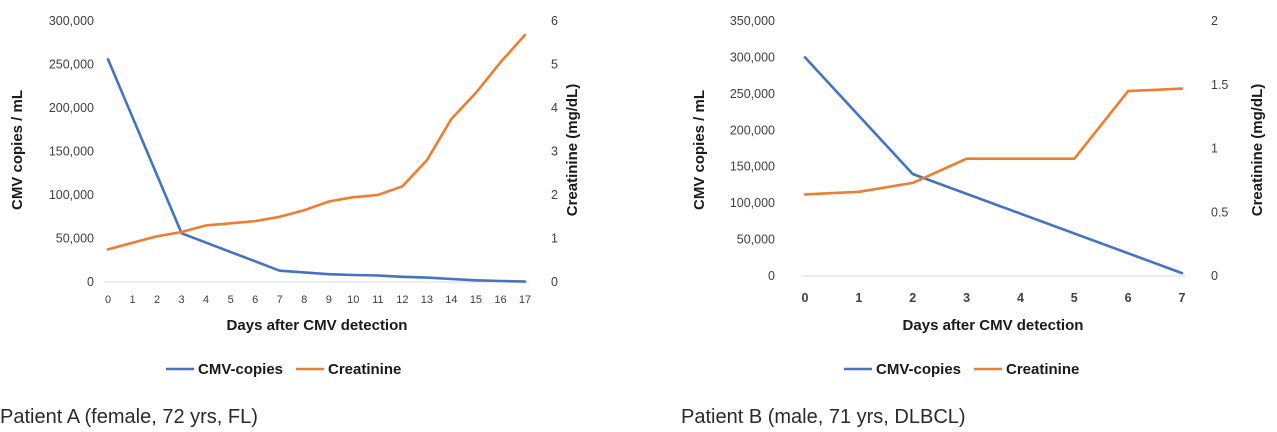  I want to click on y2-tick-label: 6, so click(554, 21).